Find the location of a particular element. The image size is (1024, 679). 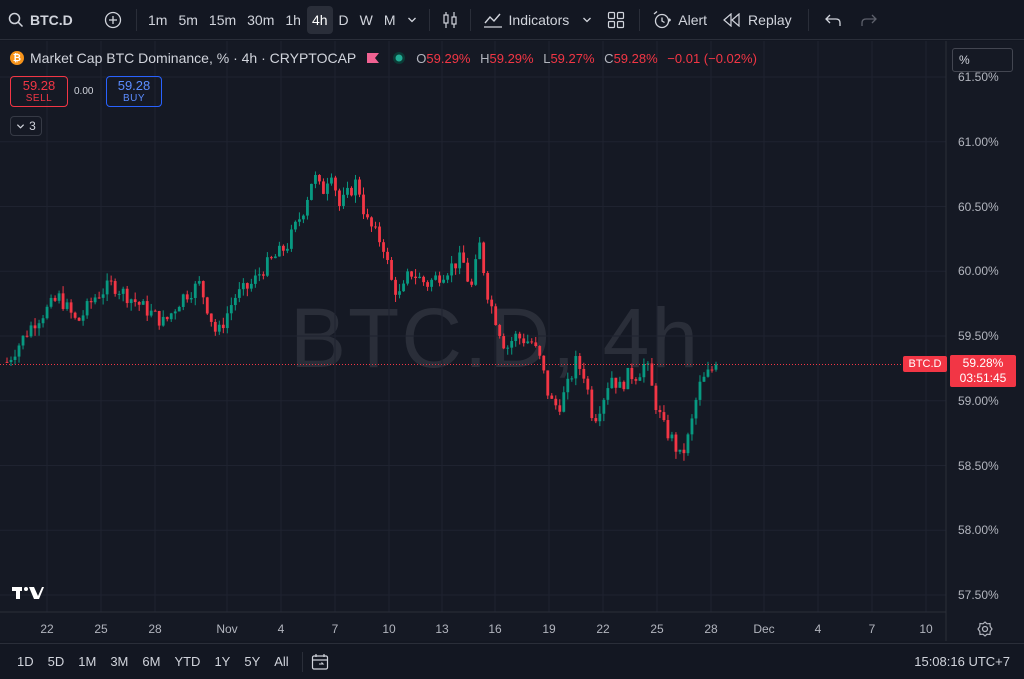

sell-button: 59.28 SELL is located at coordinates (39, 91).